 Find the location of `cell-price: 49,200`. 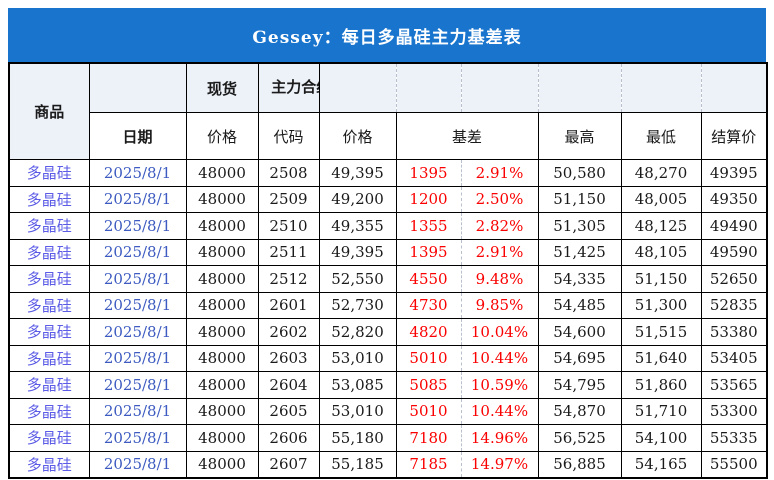

cell-price: 49,200 is located at coordinates (357, 199).